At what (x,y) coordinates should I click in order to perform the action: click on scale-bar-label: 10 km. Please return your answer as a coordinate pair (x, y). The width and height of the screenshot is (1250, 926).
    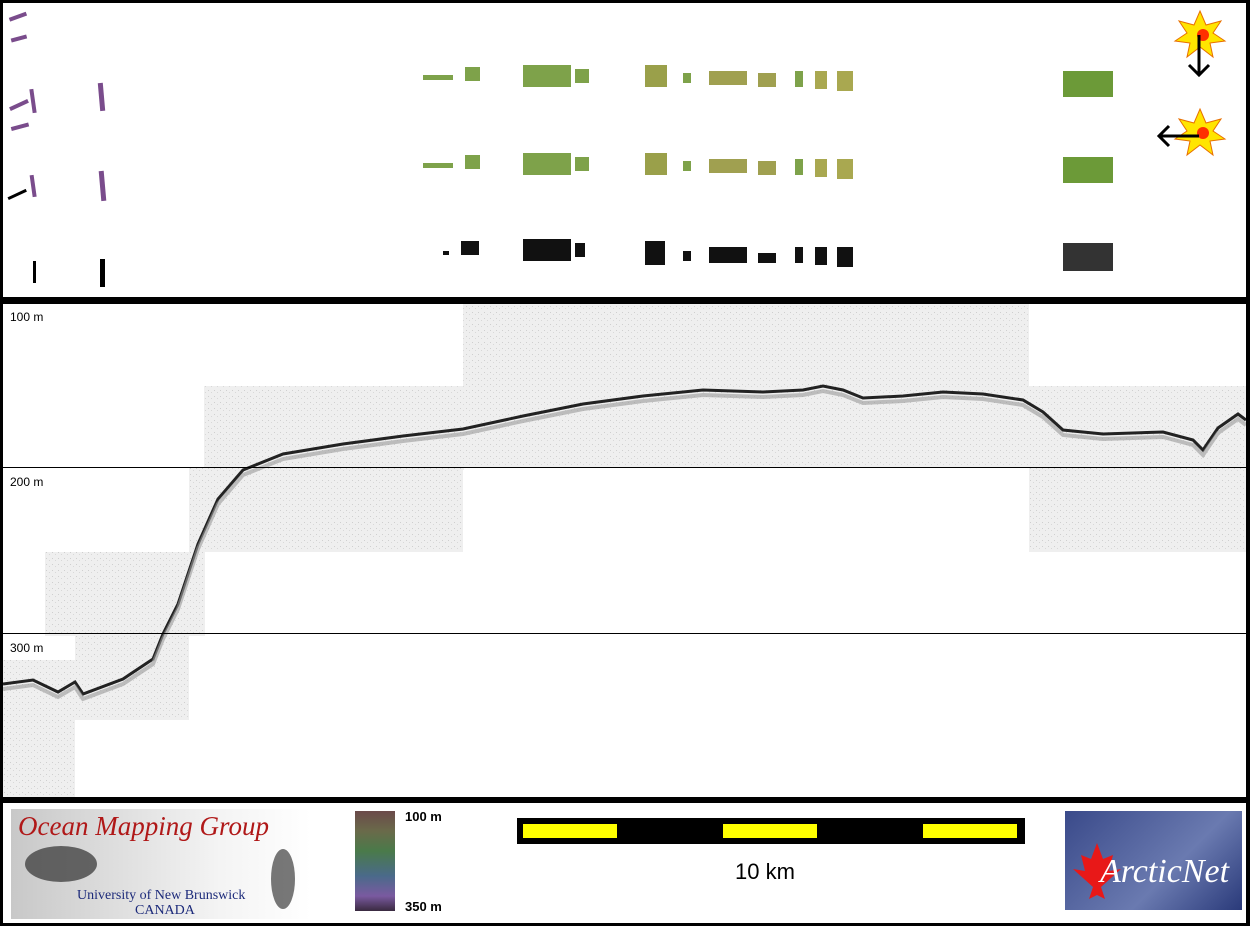
    Looking at the image, I should click on (765, 871).